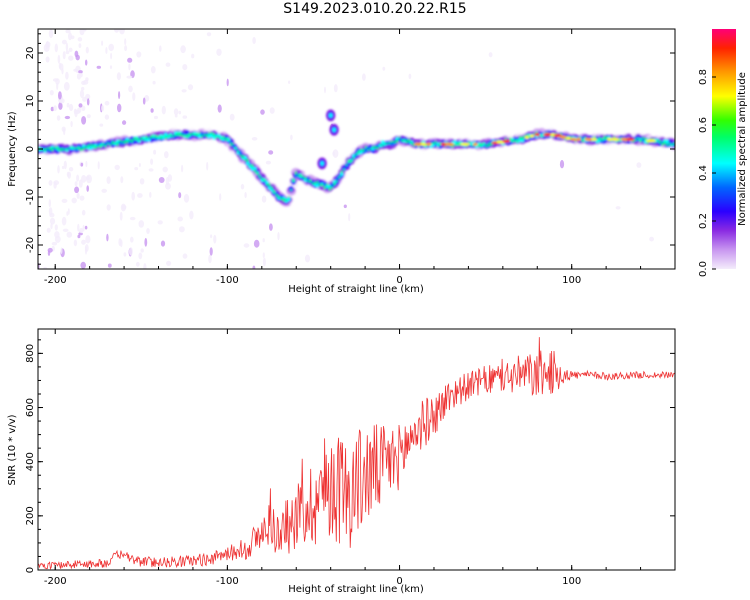 This screenshot has height=600, width=750. Describe the element at coordinates (356, 589) in the screenshot. I see `snr-xlabel: Height of straight line (km)` at that location.